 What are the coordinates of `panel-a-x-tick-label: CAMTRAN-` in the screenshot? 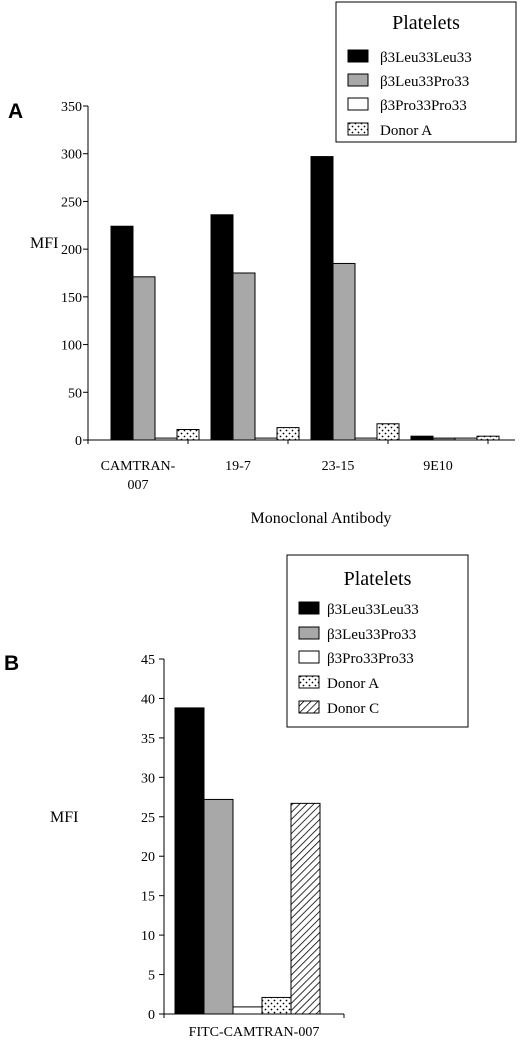 It's located at (138, 466).